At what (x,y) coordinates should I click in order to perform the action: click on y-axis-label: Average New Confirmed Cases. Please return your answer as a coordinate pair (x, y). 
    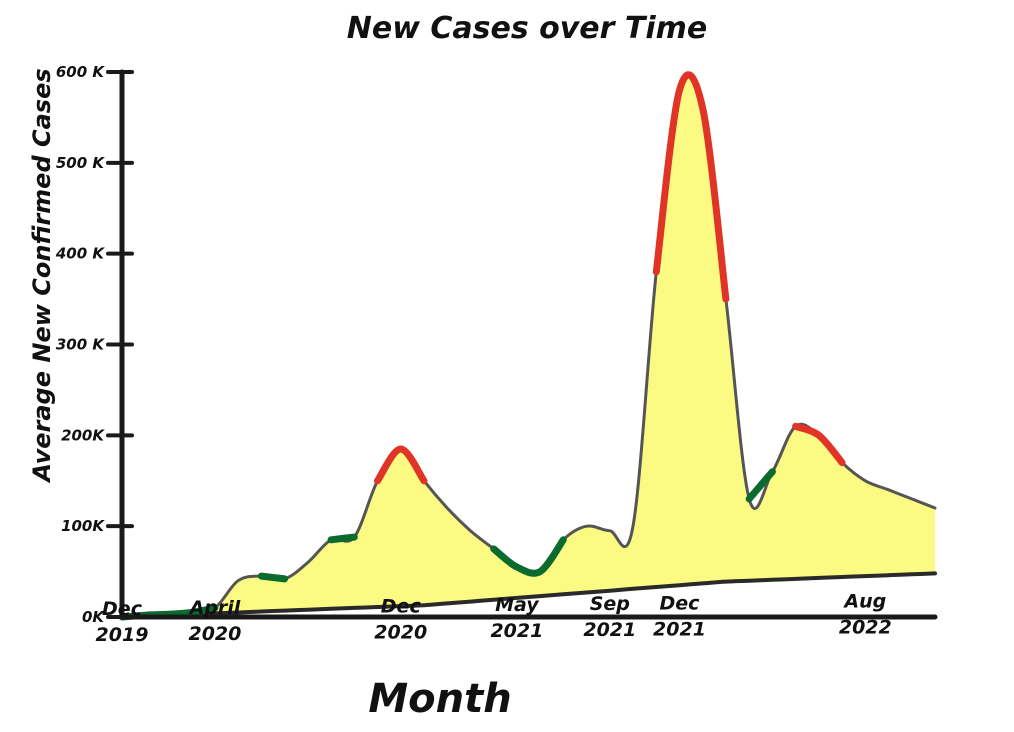
    Looking at the image, I should click on (42, 275).